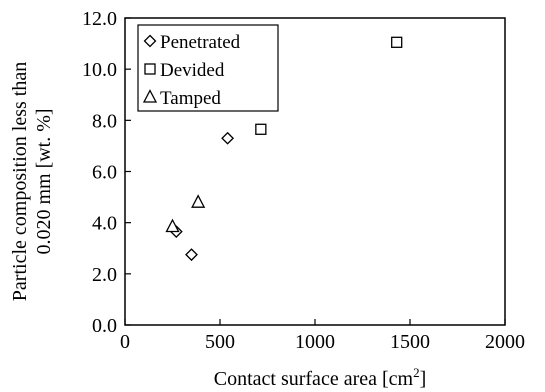  Describe the element at coordinates (104, 326) in the screenshot. I see `y-tick-label: 0.0` at that location.